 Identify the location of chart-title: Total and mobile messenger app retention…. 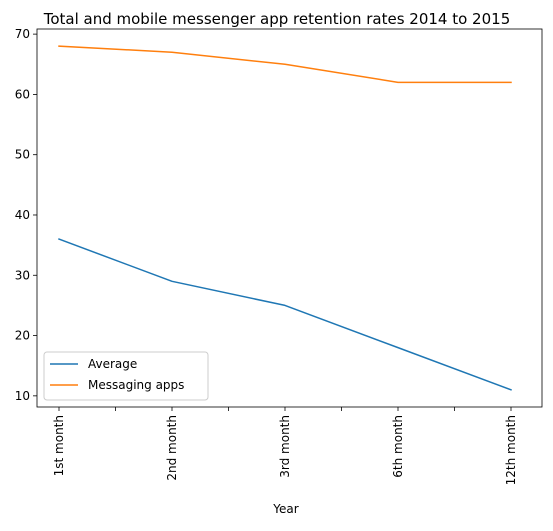
(277, 19).